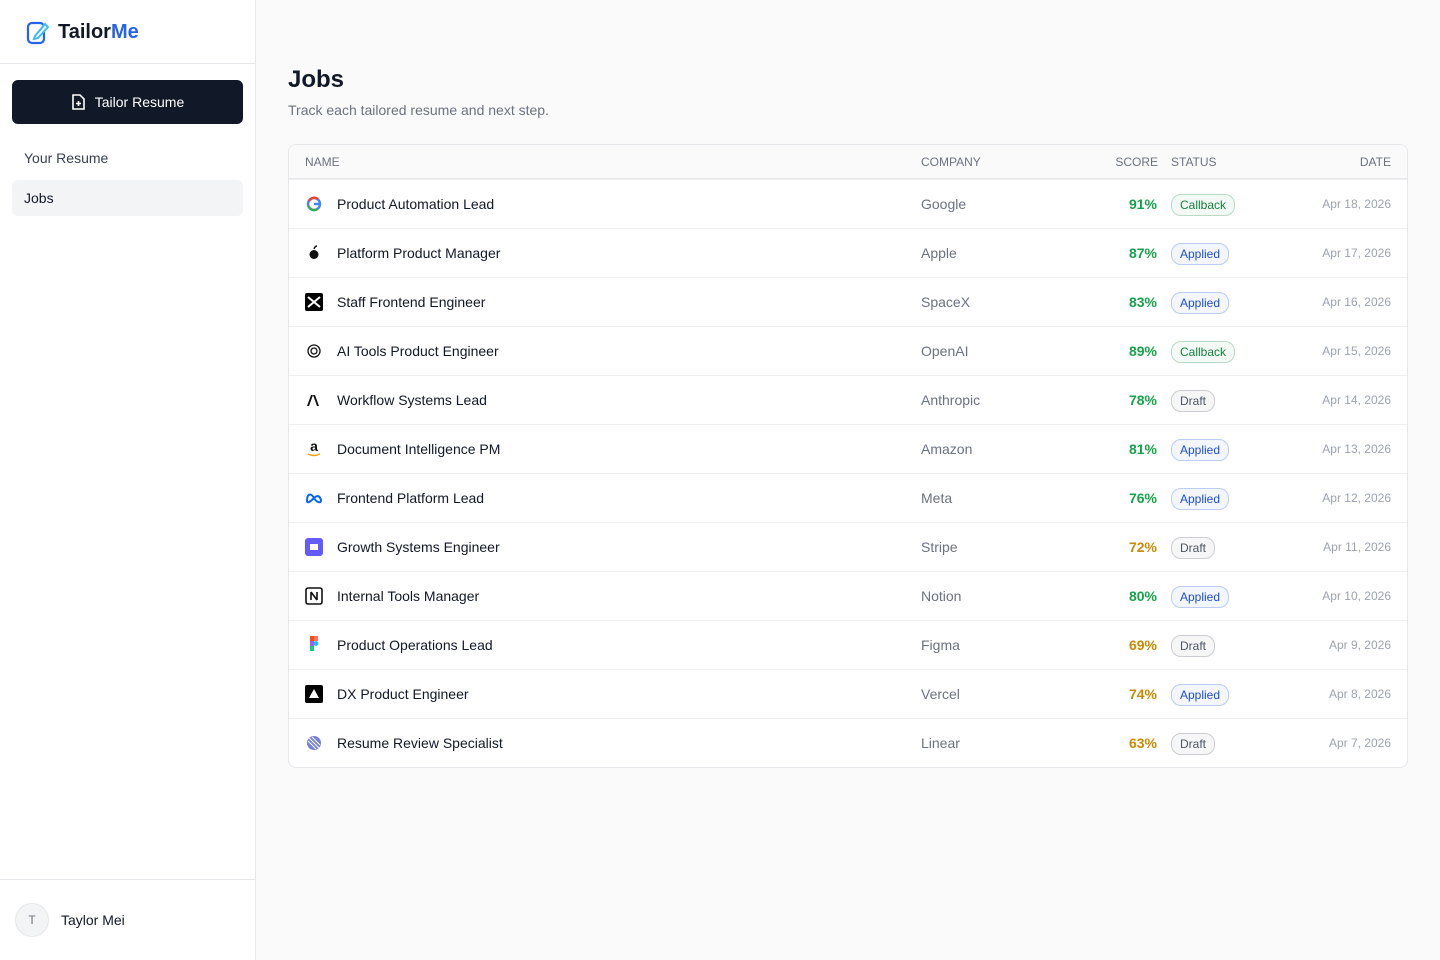 This screenshot has width=1440, height=960. Describe the element at coordinates (946, 302) in the screenshot. I see `company: SpaceX` at that location.